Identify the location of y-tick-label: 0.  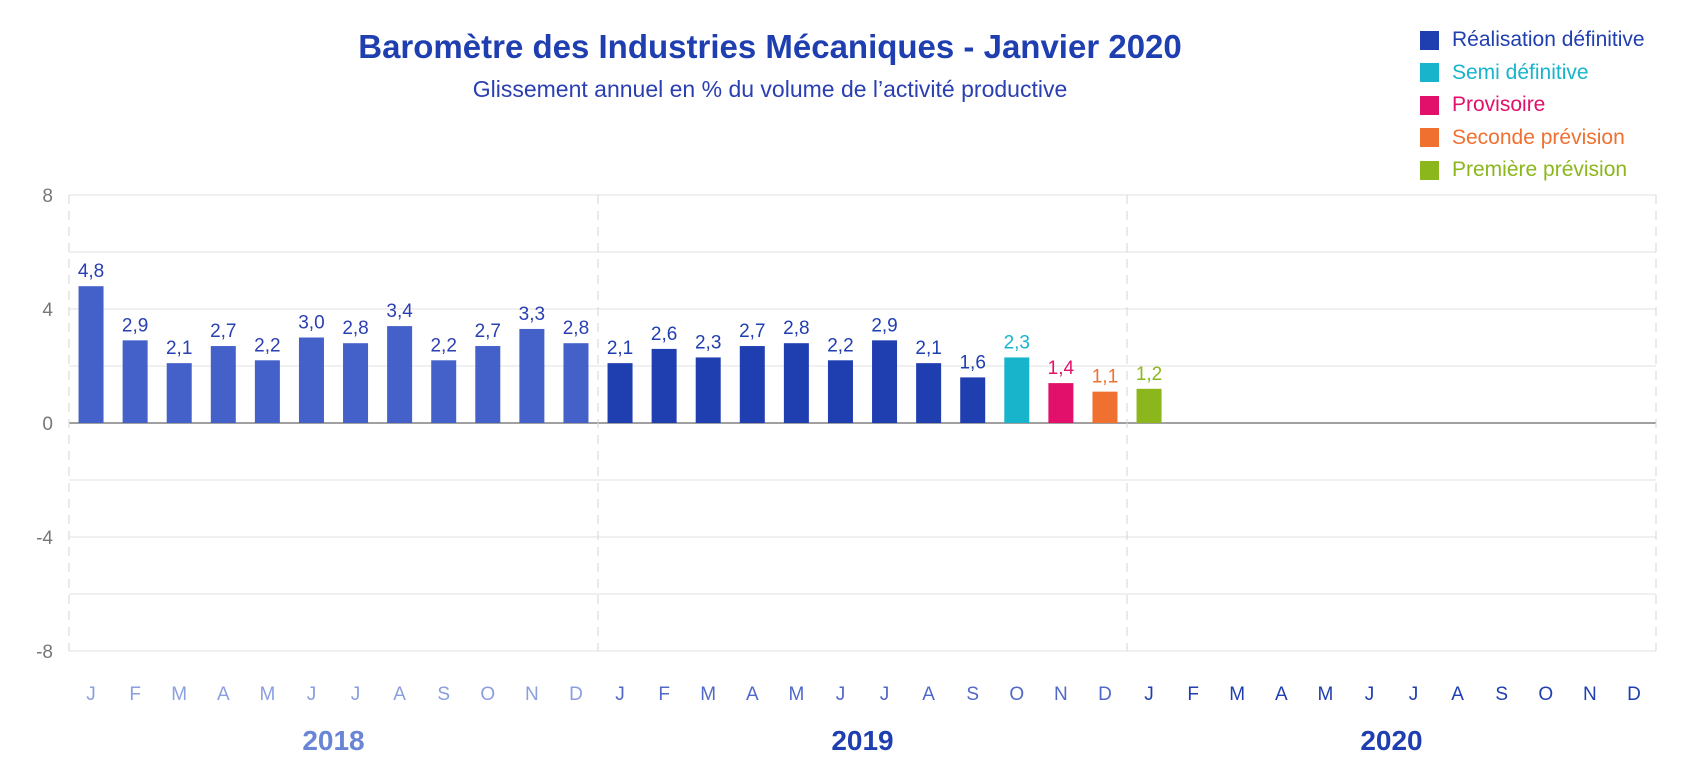
(47, 424).